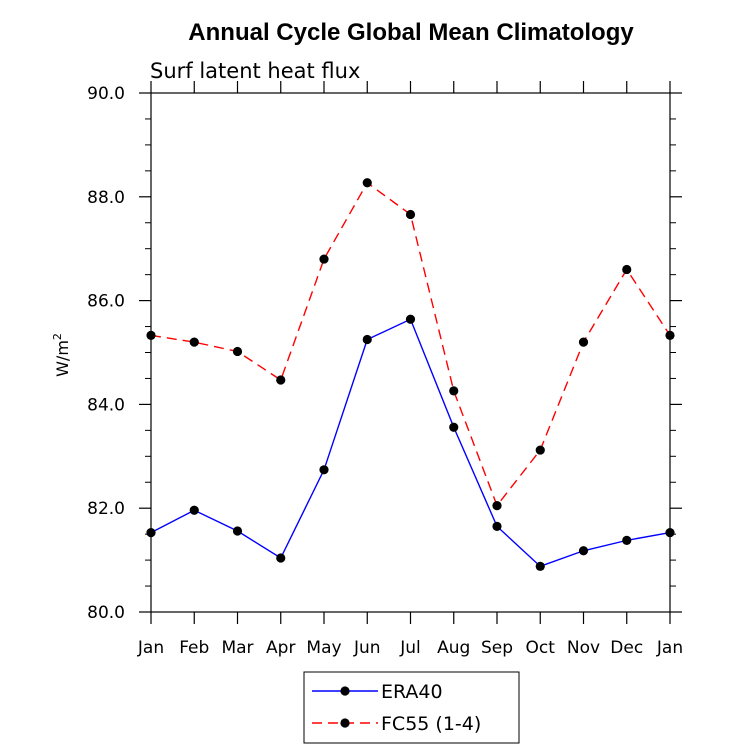 Image resolution: width=733 pixels, height=748 pixels. What do you see at coordinates (194, 648) in the screenshot?
I see `x-tick-label: Feb` at bounding box center [194, 648].